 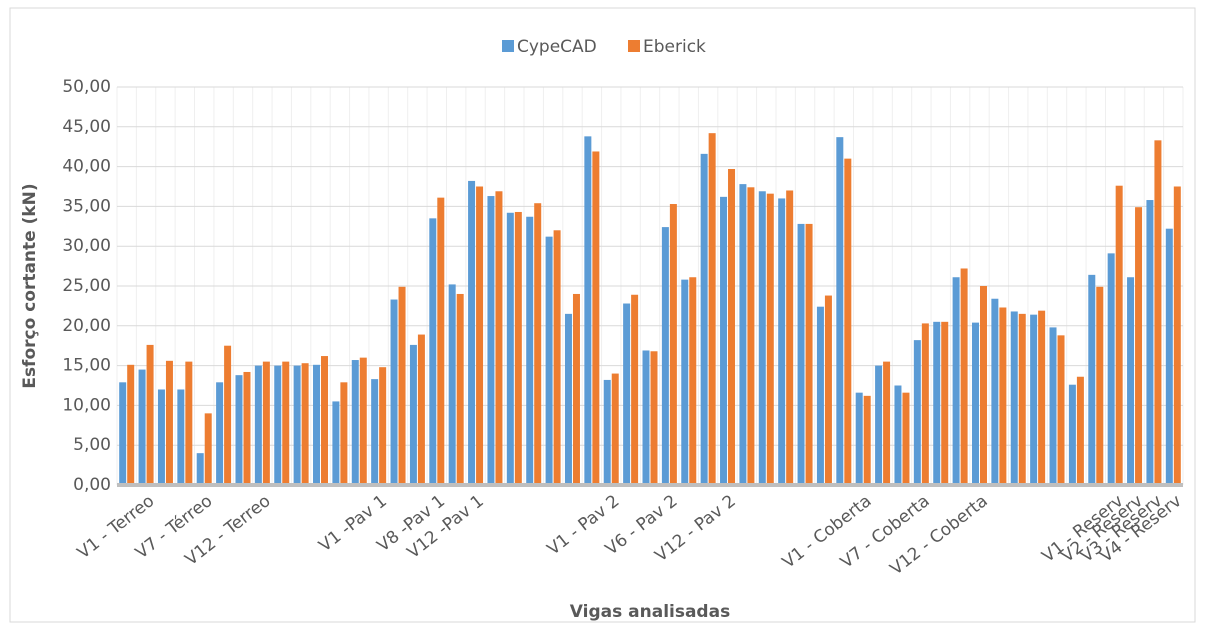 What do you see at coordinates (86, 366) in the screenshot?
I see `y-tick-label: 15,00` at bounding box center [86, 366].